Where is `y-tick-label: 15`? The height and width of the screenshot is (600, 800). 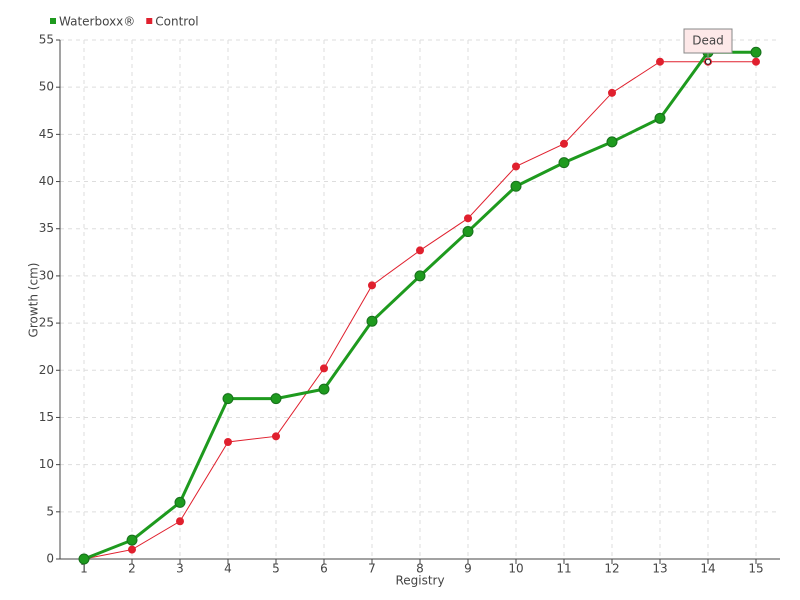
y-tick-label: 15 is located at coordinates (46, 417).